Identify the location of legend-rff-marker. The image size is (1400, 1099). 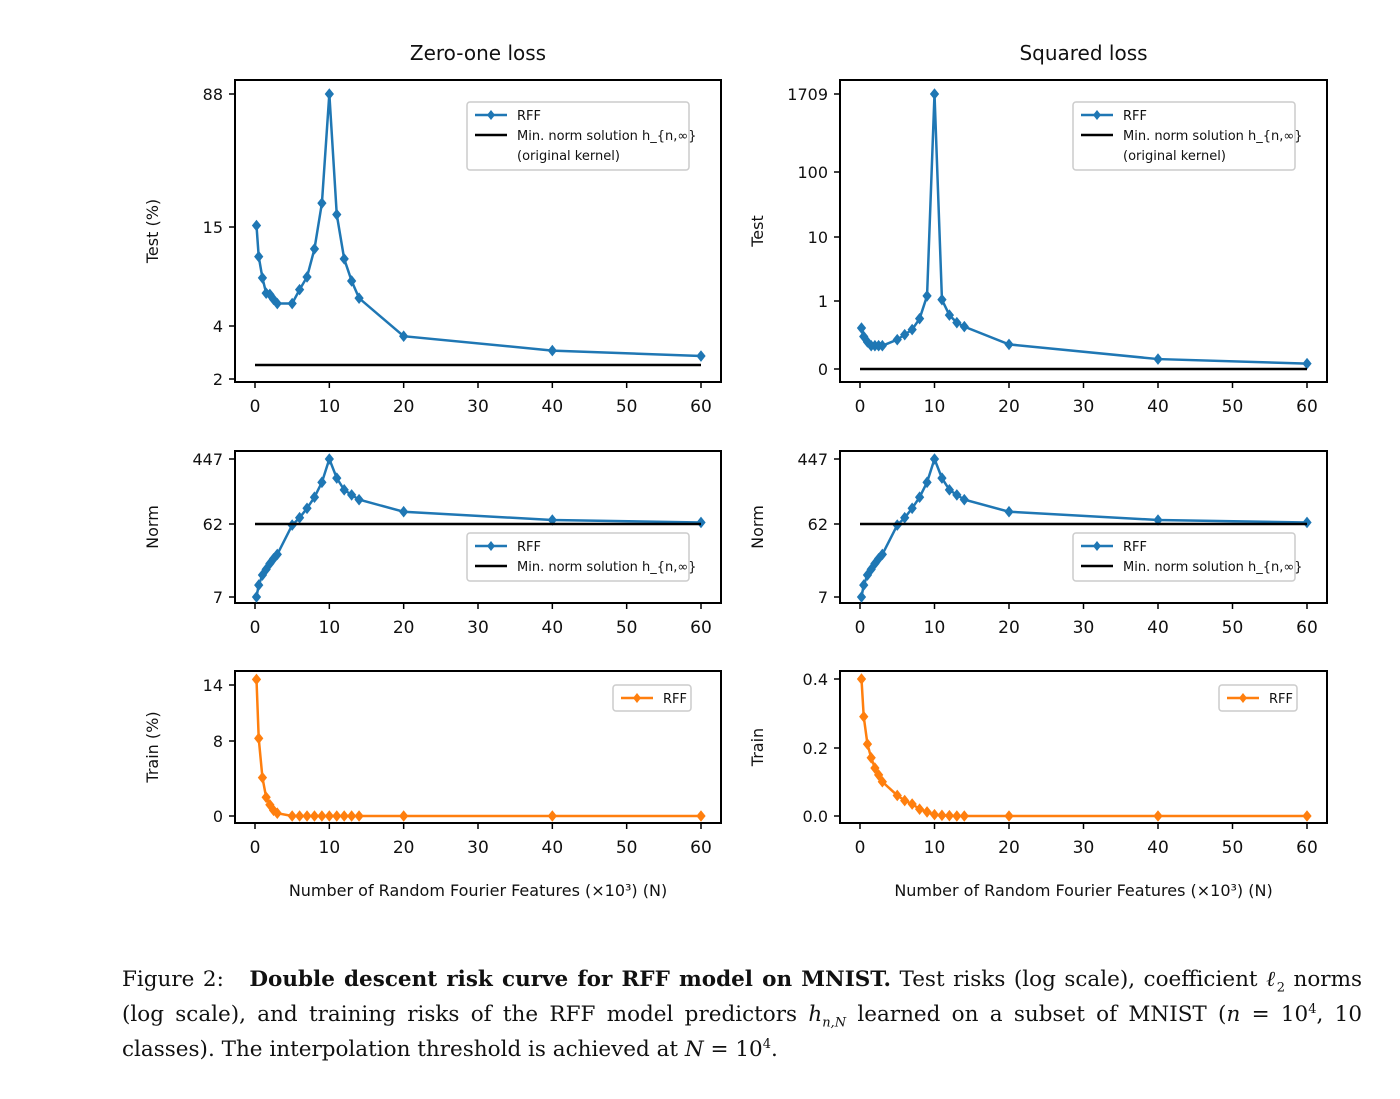
(1097, 115).